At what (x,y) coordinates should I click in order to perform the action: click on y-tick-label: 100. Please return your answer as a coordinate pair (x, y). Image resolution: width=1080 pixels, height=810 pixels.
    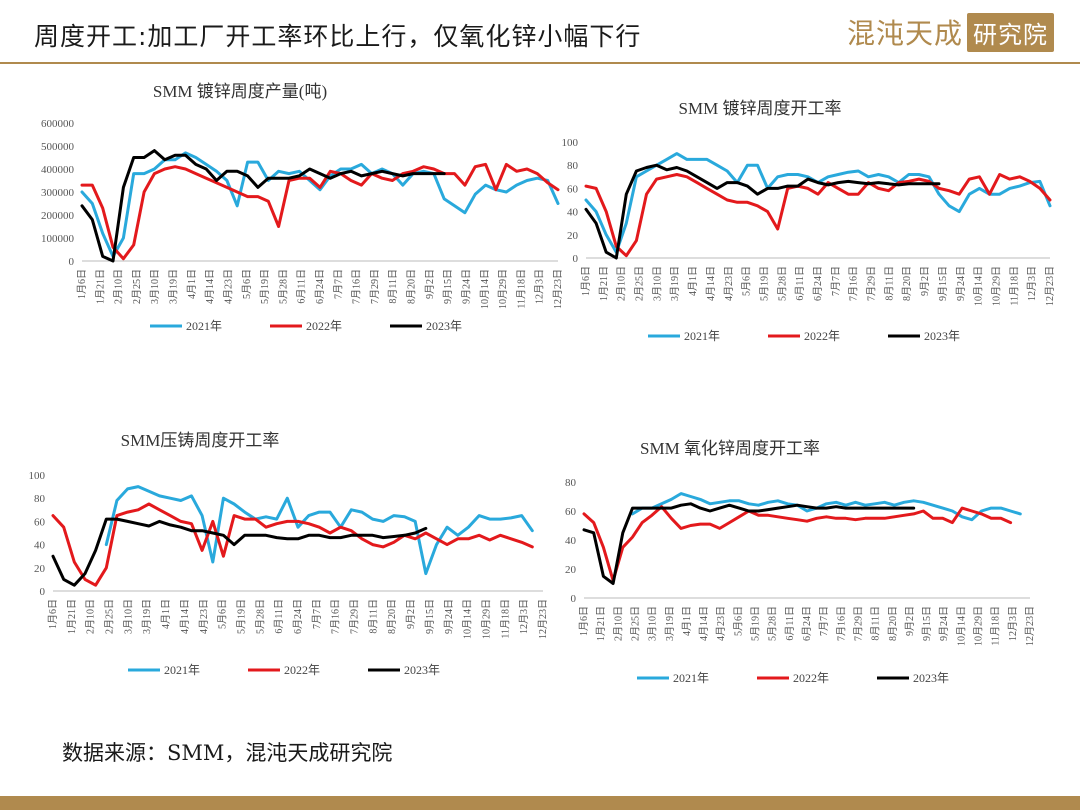
    Looking at the image, I should click on (570, 143).